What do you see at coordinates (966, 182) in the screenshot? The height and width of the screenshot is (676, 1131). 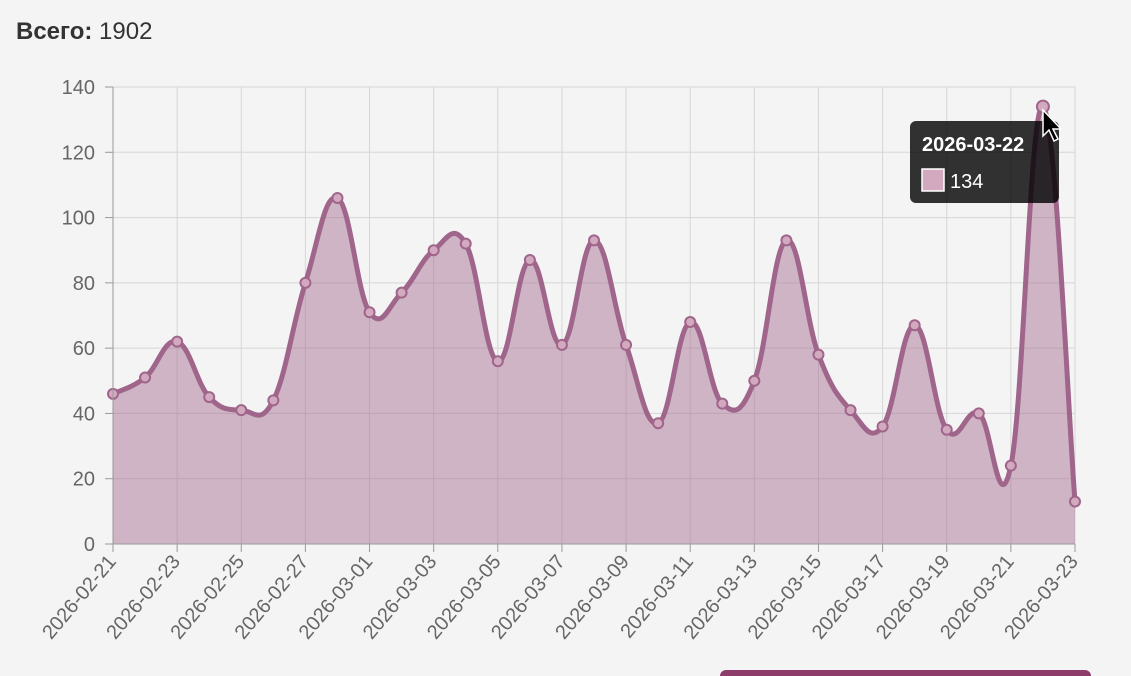 I see `tooltip-value: 134` at bounding box center [966, 182].